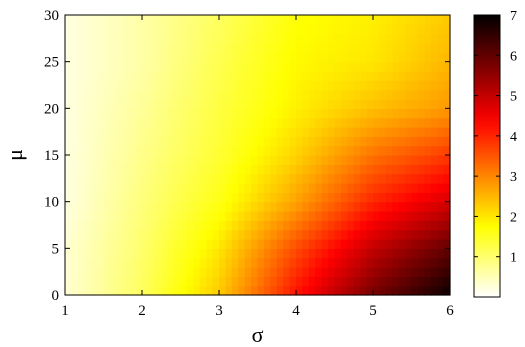  Describe the element at coordinates (487, 156) in the screenshot. I see `colorbar` at that location.